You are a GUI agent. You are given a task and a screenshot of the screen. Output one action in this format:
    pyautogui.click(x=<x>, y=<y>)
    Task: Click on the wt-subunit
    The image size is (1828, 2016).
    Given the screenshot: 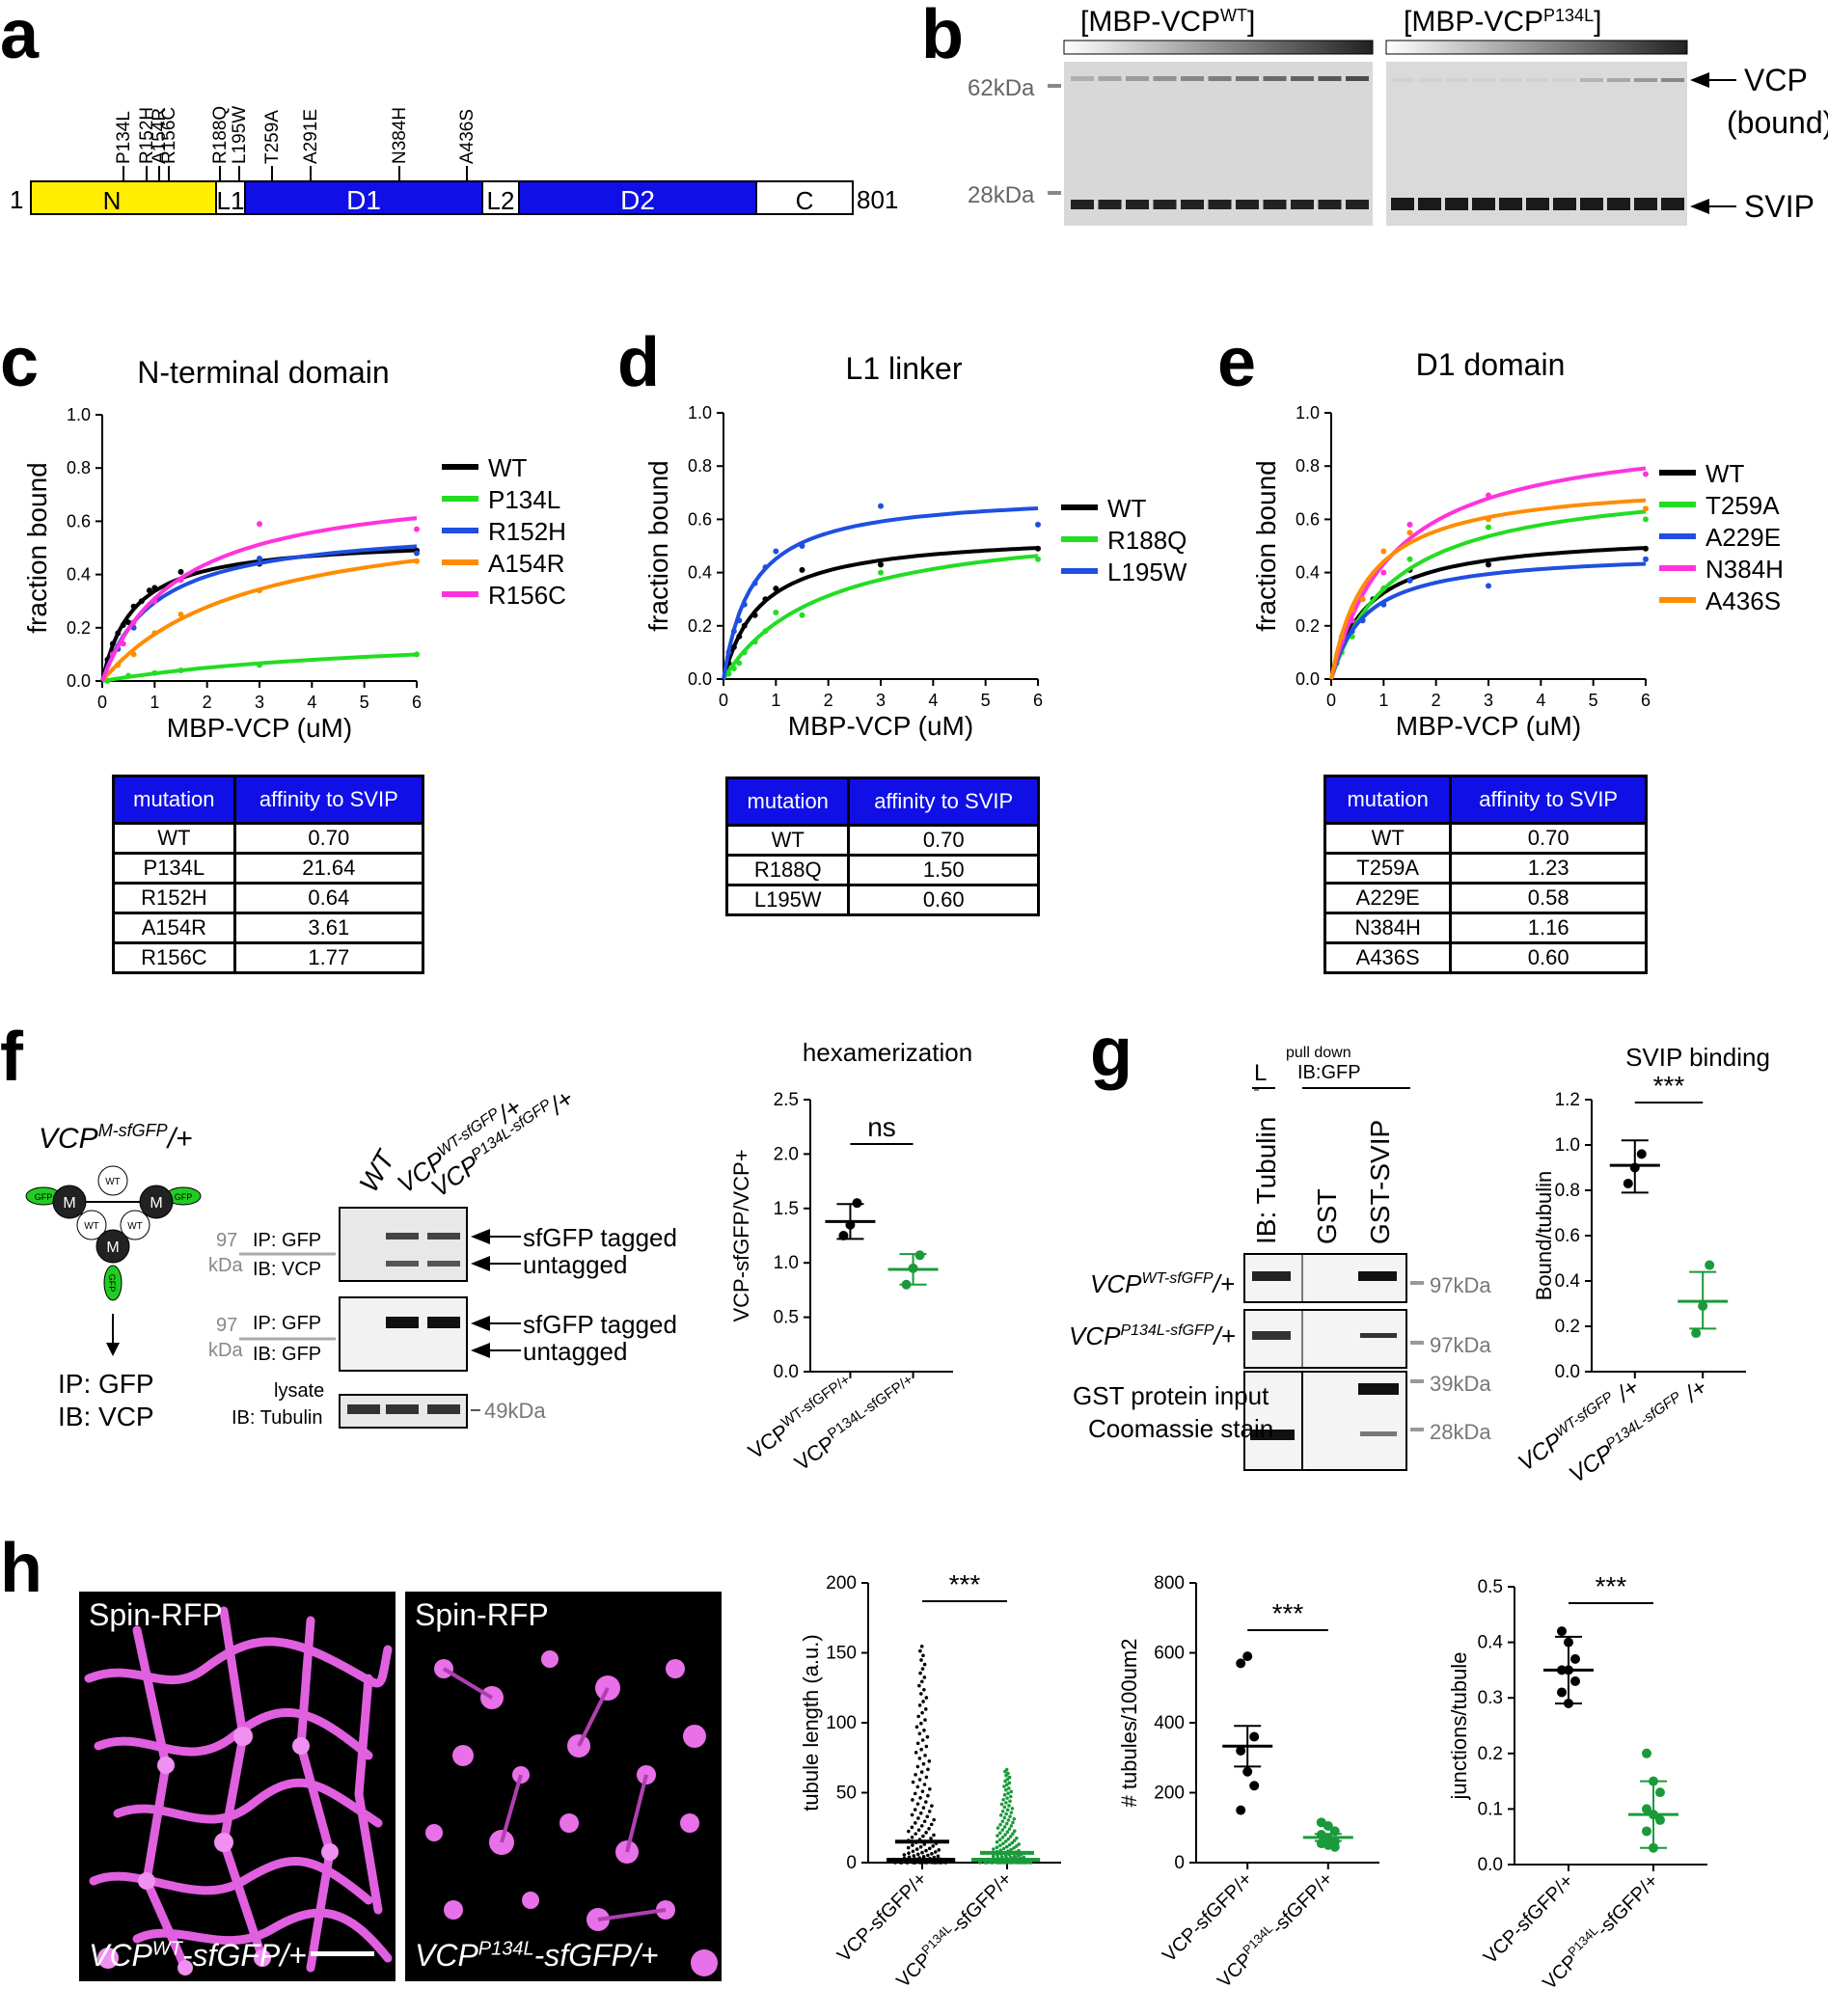 What is the action you would take?
    pyautogui.click(x=112, y=1181)
    